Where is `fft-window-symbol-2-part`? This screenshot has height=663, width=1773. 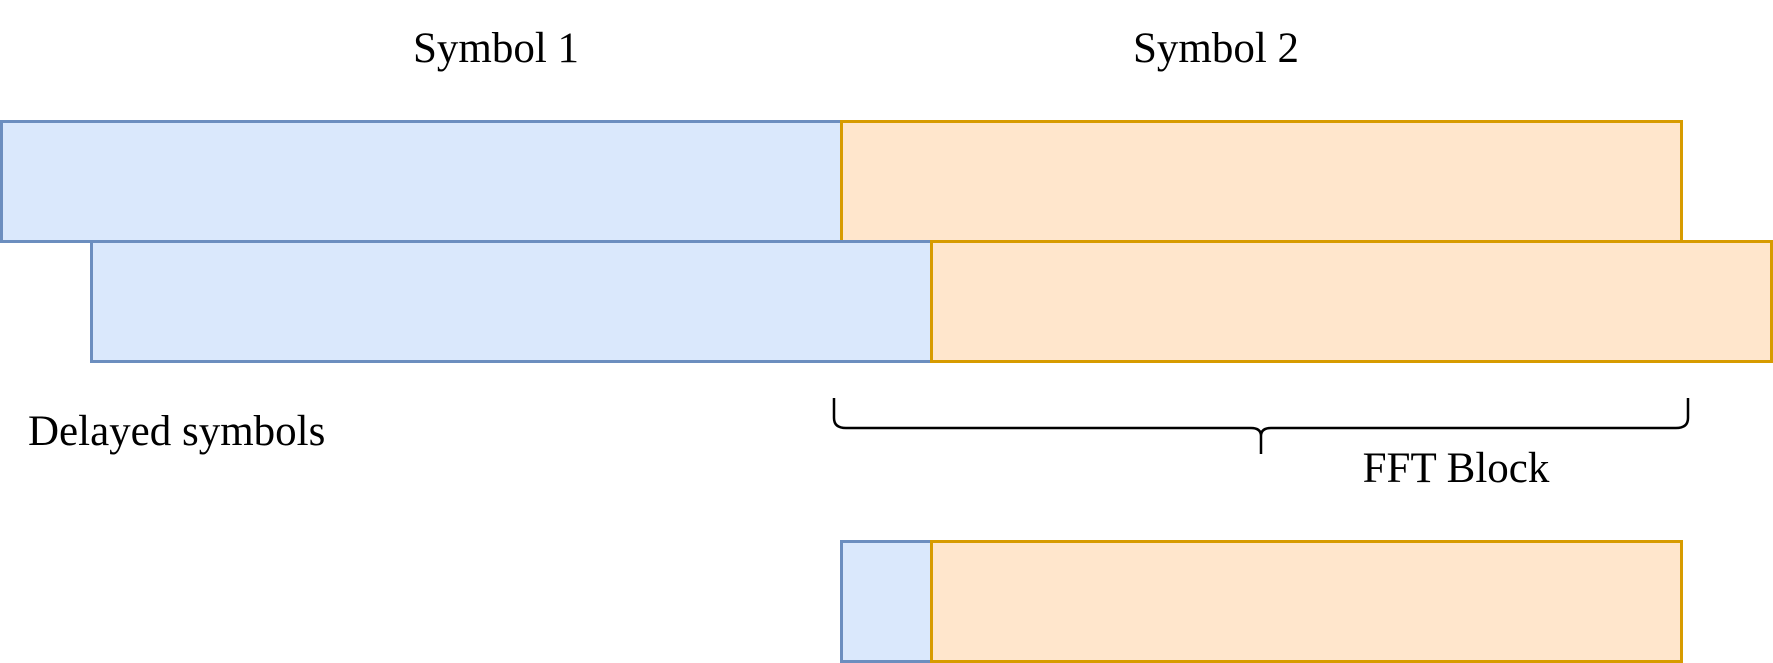 fft-window-symbol-2-part is located at coordinates (1306, 601).